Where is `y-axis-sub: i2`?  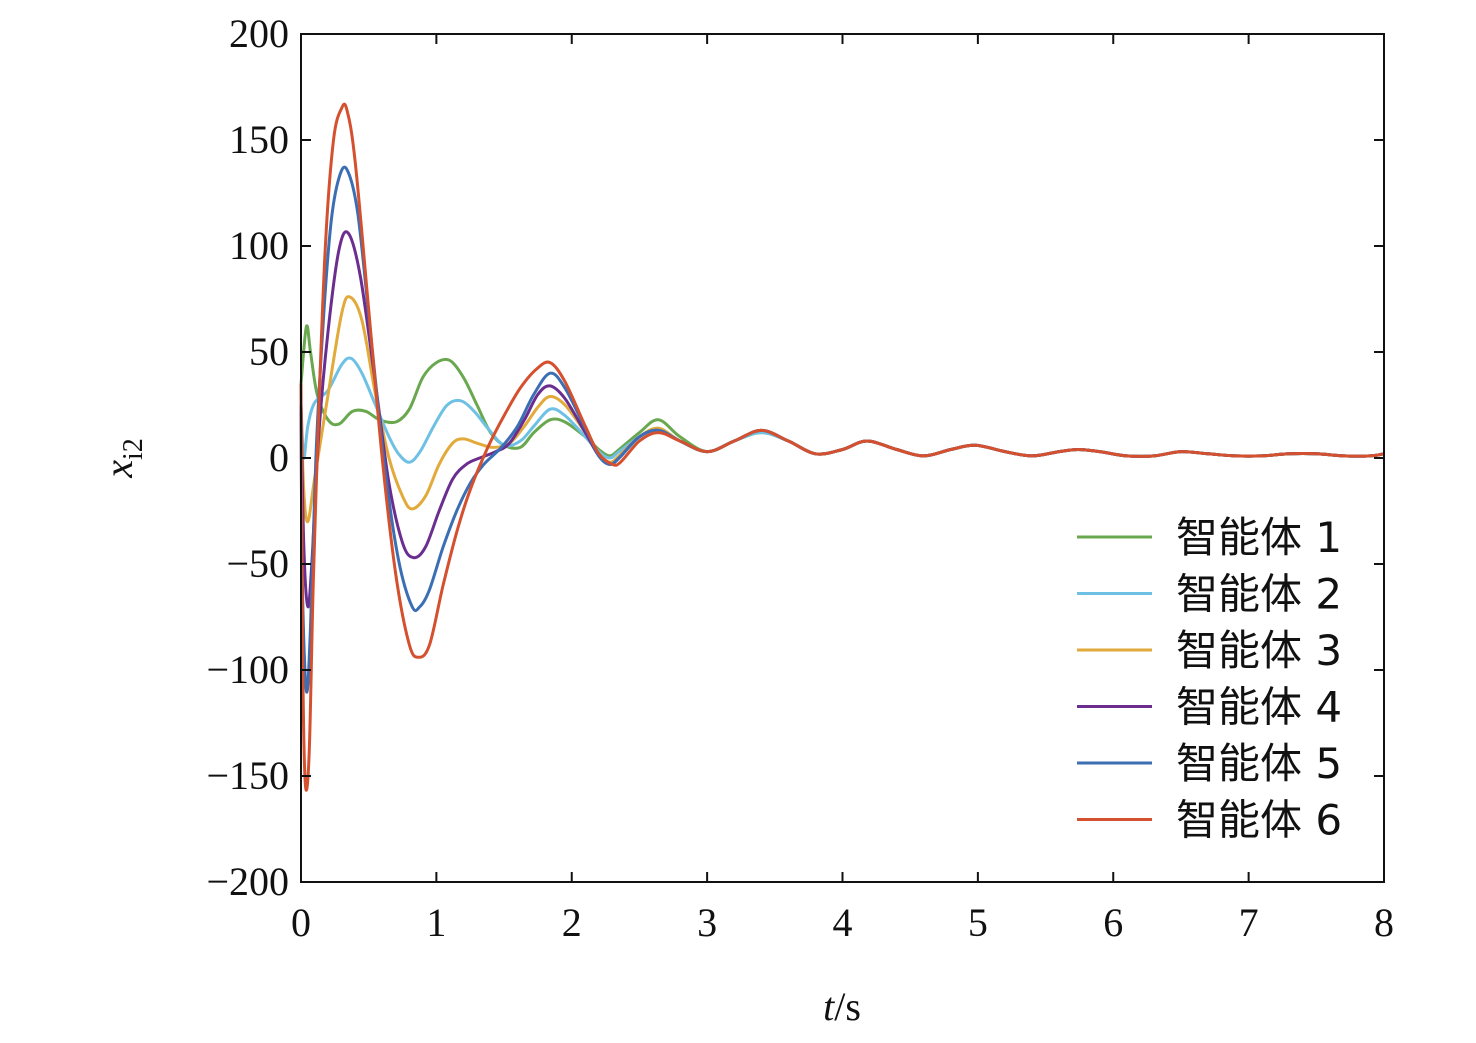
y-axis-sub: i2 is located at coordinates (133, 449).